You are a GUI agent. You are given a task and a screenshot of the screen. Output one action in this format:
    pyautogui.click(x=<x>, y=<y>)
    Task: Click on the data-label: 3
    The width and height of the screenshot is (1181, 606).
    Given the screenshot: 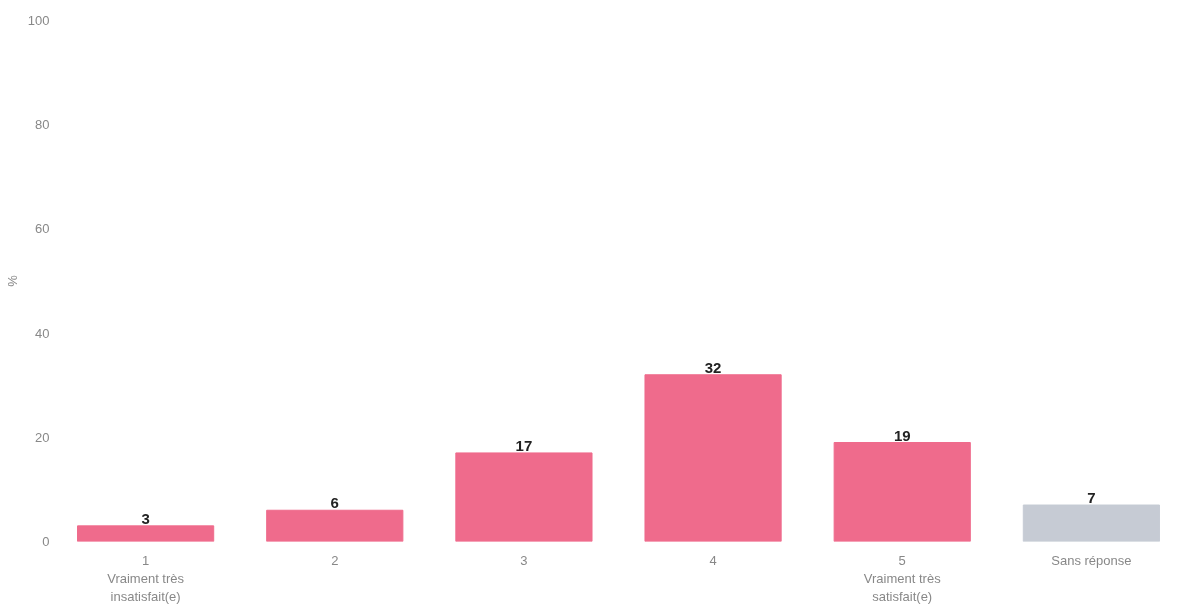 What is the action you would take?
    pyautogui.click(x=145, y=518)
    